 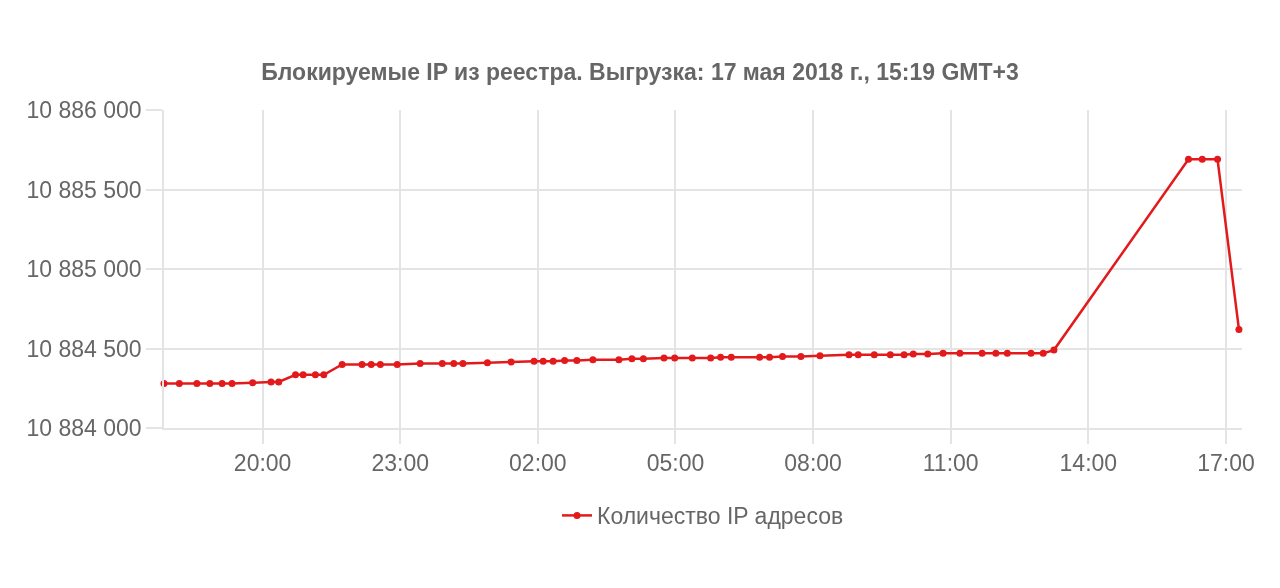 What do you see at coordinates (400, 463) in the screenshot?
I see `x-tick-label: 23:00` at bounding box center [400, 463].